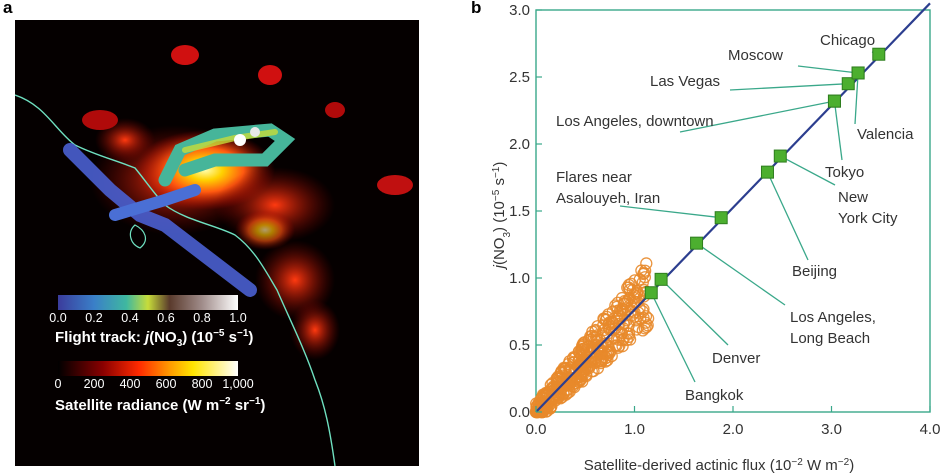 The width and height of the screenshot is (946, 475). What do you see at coordinates (519, 77) in the screenshot?
I see `y-tick-label: 2.5` at bounding box center [519, 77].